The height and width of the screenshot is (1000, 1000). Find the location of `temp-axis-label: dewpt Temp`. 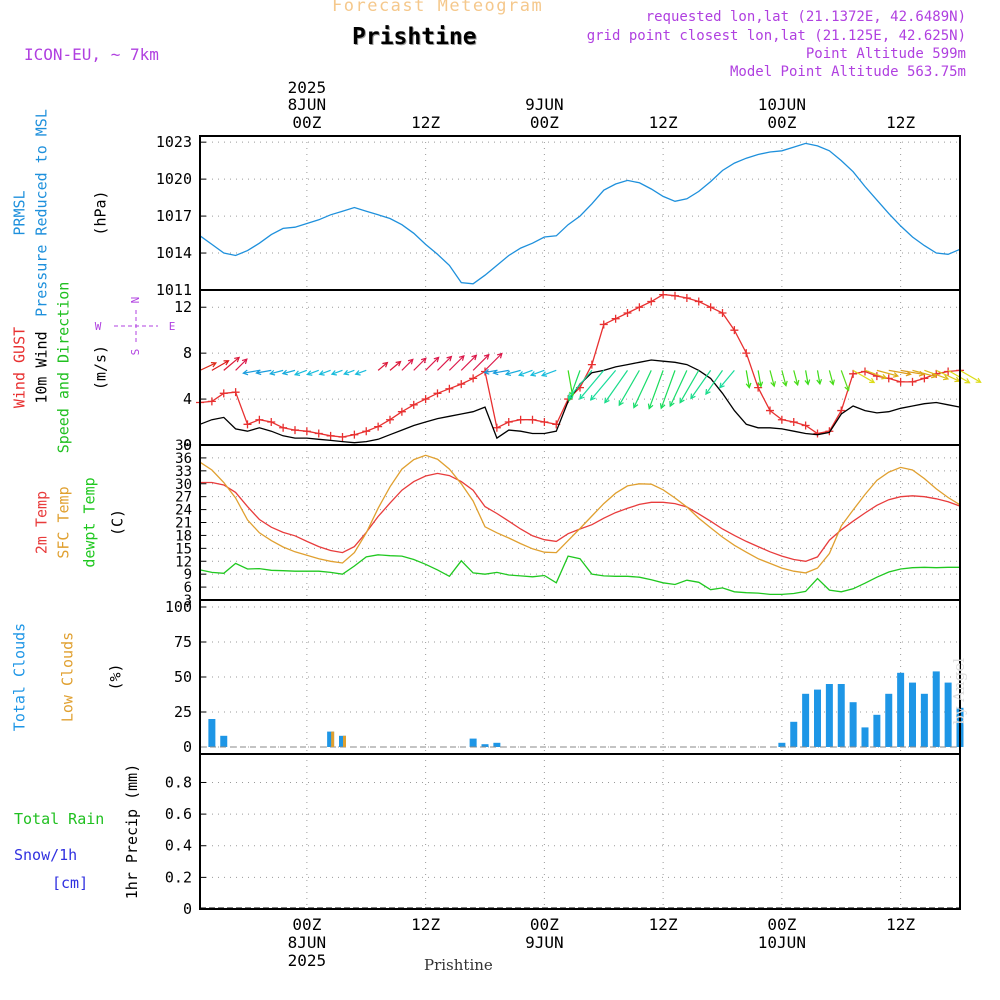

temp-axis-label: dewpt Temp is located at coordinates (90, 522).